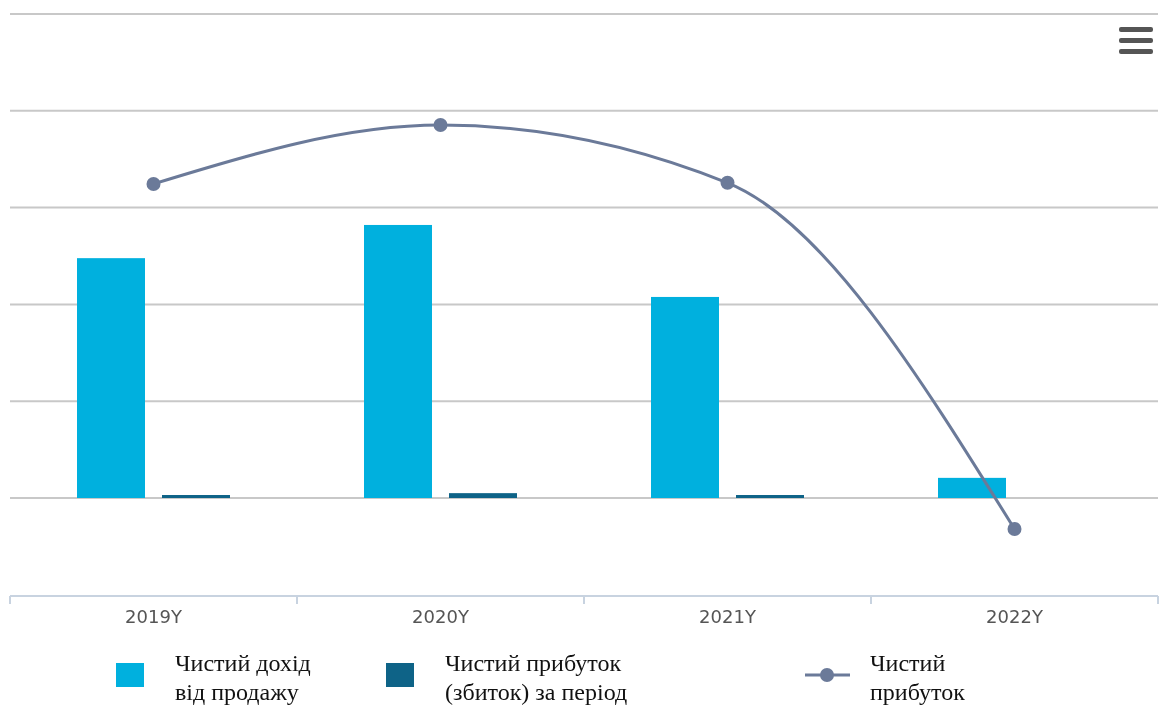 Image resolution: width=1160 pixels, height=711 pixels. What do you see at coordinates (536, 677) in the screenshot?
I see `legend-label: Чистий прибуток (збиток) за період` at bounding box center [536, 677].